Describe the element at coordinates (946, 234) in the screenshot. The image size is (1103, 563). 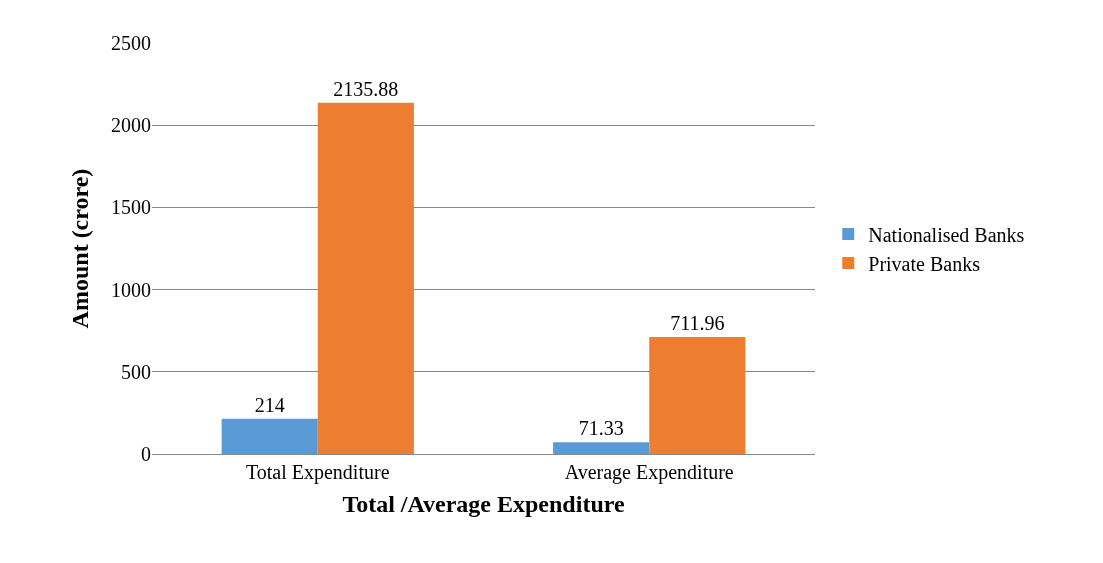
I see `legend-label: Nationalised Banks` at that location.